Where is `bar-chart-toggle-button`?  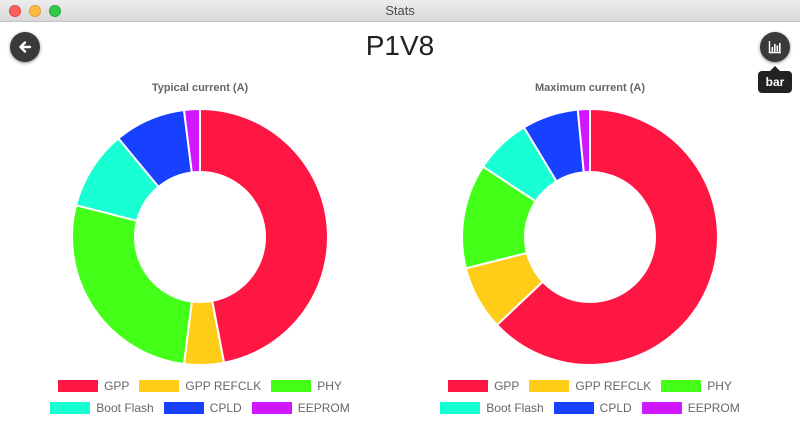 bar-chart-toggle-button is located at coordinates (775, 47).